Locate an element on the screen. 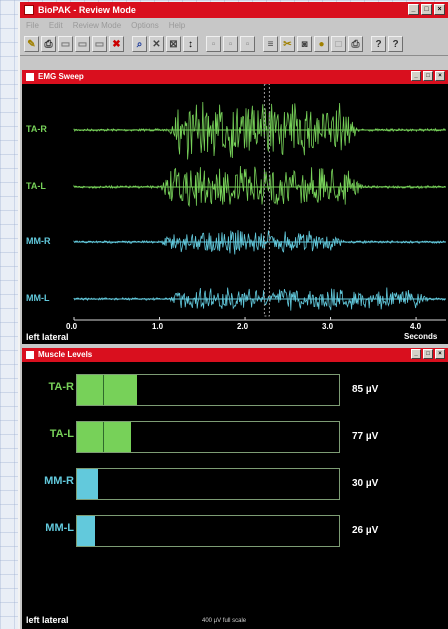 Image resolution: width=448 pixels, height=629 pixels. page-icon-2: ▭ is located at coordinates (82, 44).